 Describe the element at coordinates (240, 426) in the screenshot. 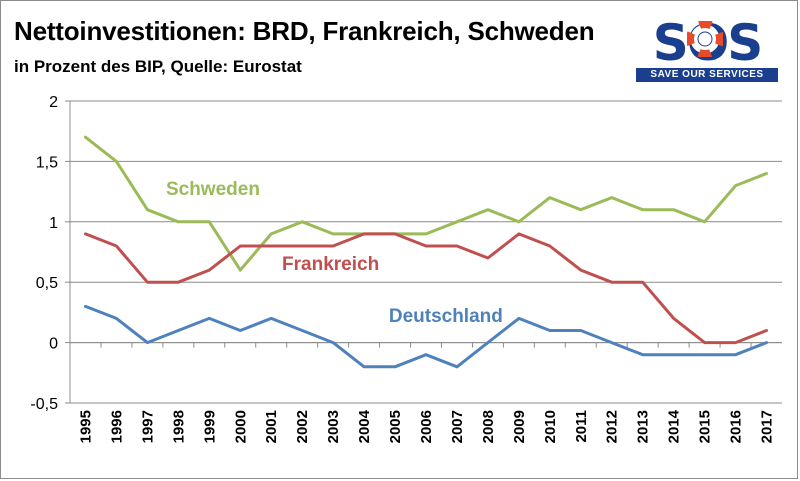

I see `x-tick-label: 2000` at that location.